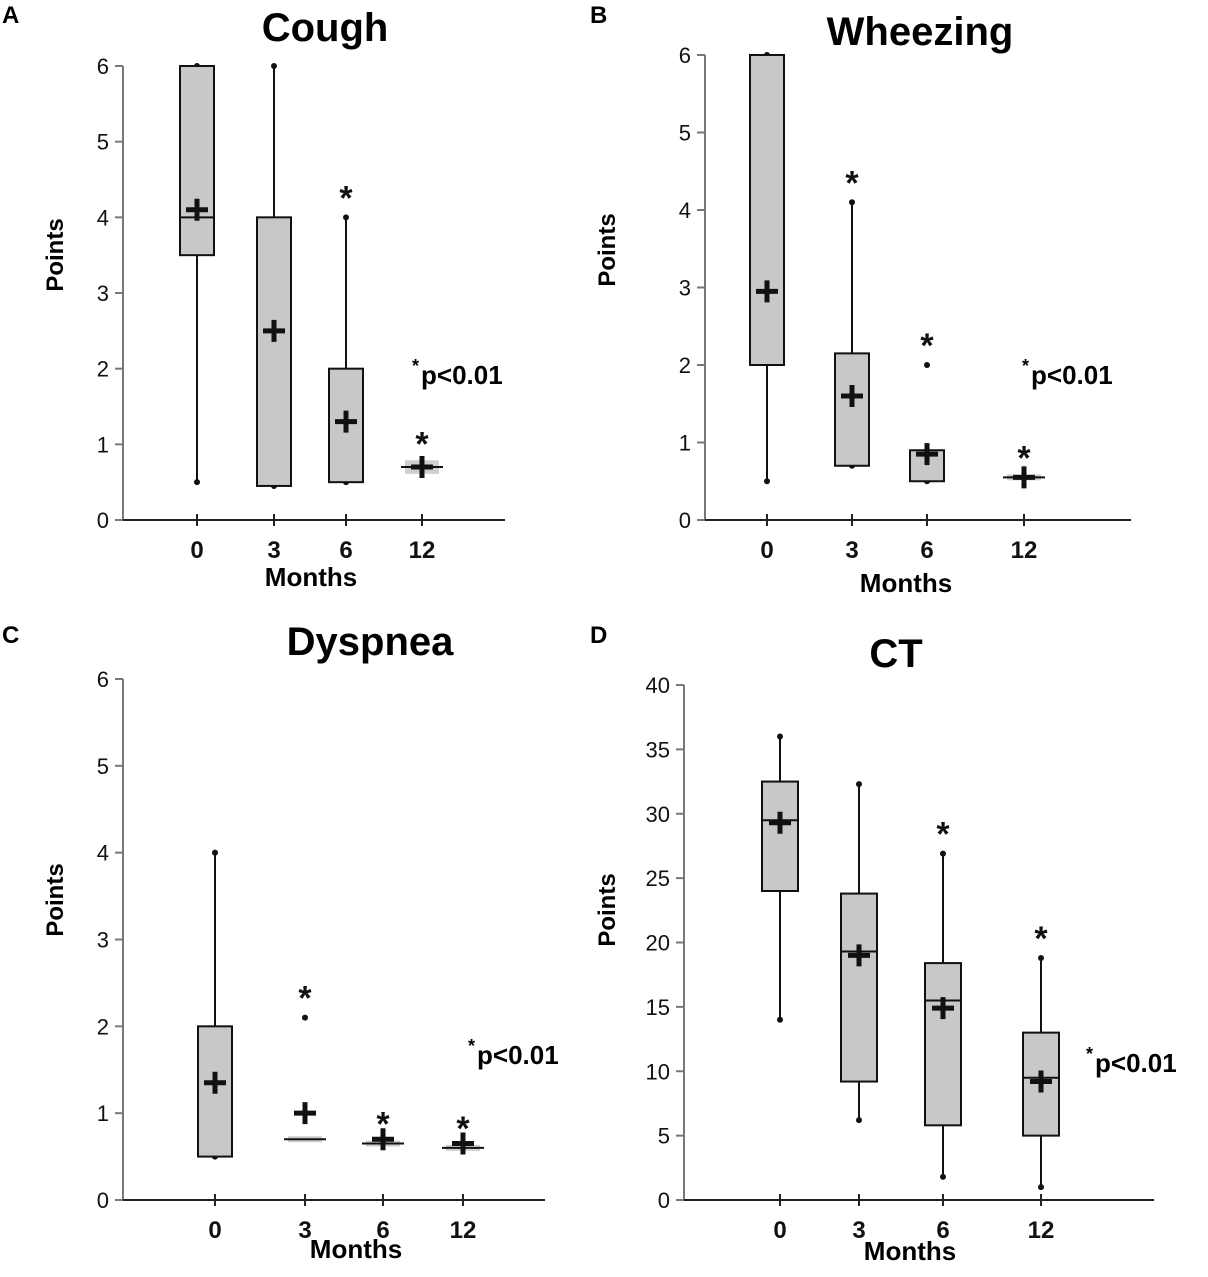  I want to click on y-tick-label: 10, so click(658, 1071).